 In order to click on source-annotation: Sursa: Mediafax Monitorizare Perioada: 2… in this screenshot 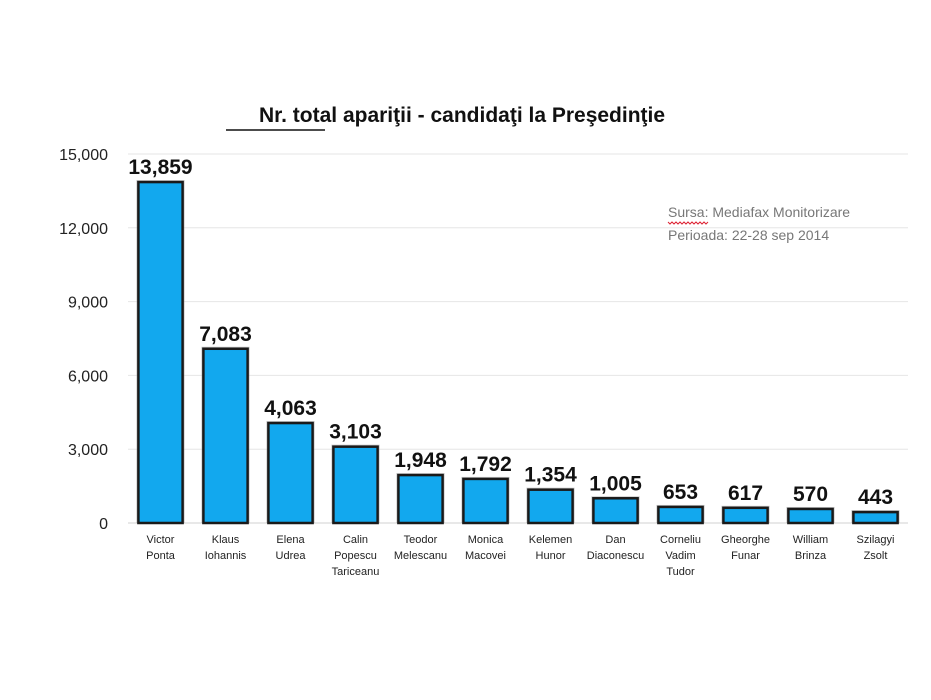, I will do `click(758, 223)`.